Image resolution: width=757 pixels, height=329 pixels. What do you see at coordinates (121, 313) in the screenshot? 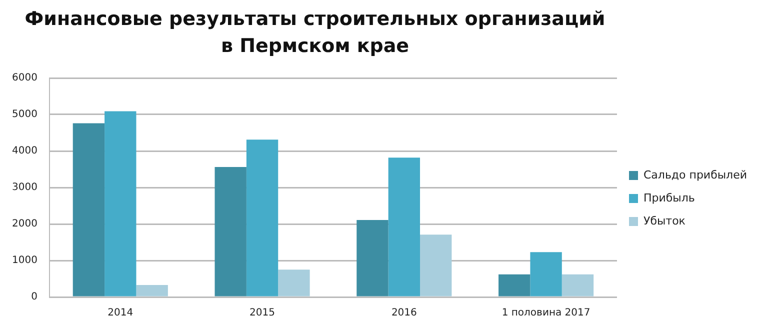
I see `x-tick-label: 2014` at bounding box center [121, 313].